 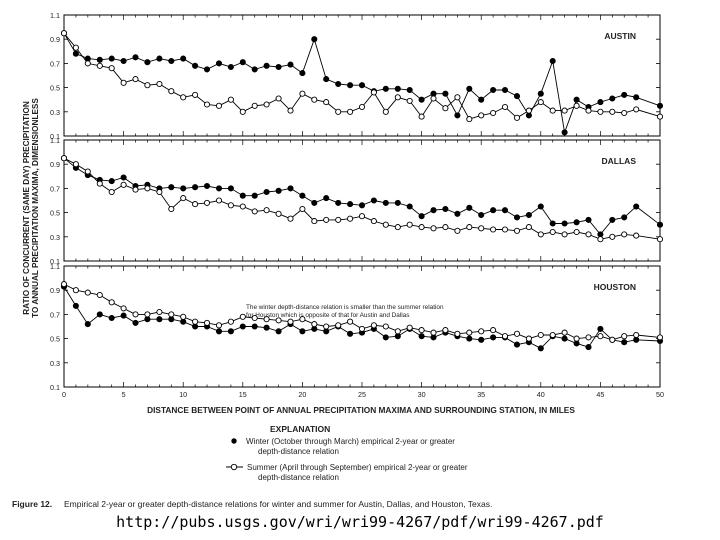 I want to click on x-tick-label: 40, so click(x=541, y=394).